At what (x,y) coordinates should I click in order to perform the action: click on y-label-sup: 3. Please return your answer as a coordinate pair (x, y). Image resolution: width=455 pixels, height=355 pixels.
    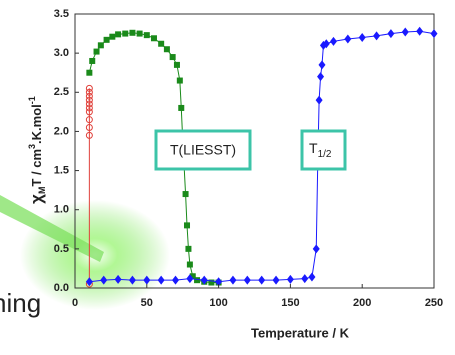
    Looking at the image, I should click on (32, 146).